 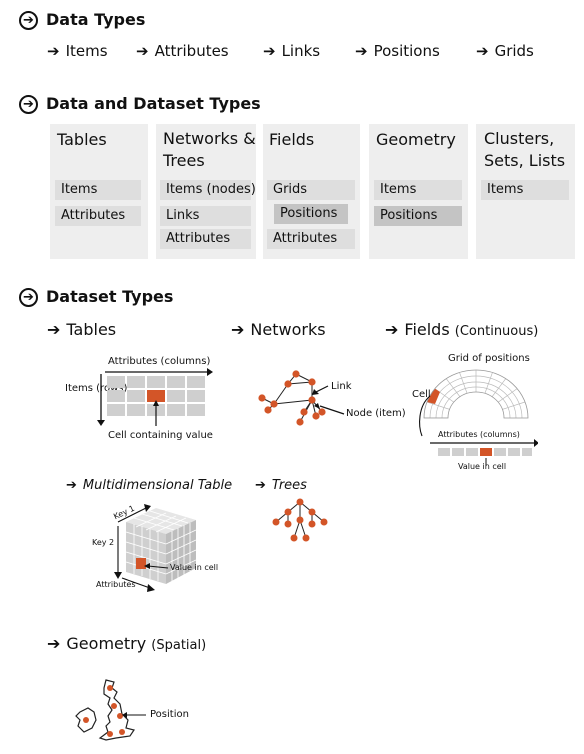 What do you see at coordinates (292, 139) in the screenshot?
I see `column-title: Fields` at bounding box center [292, 139].